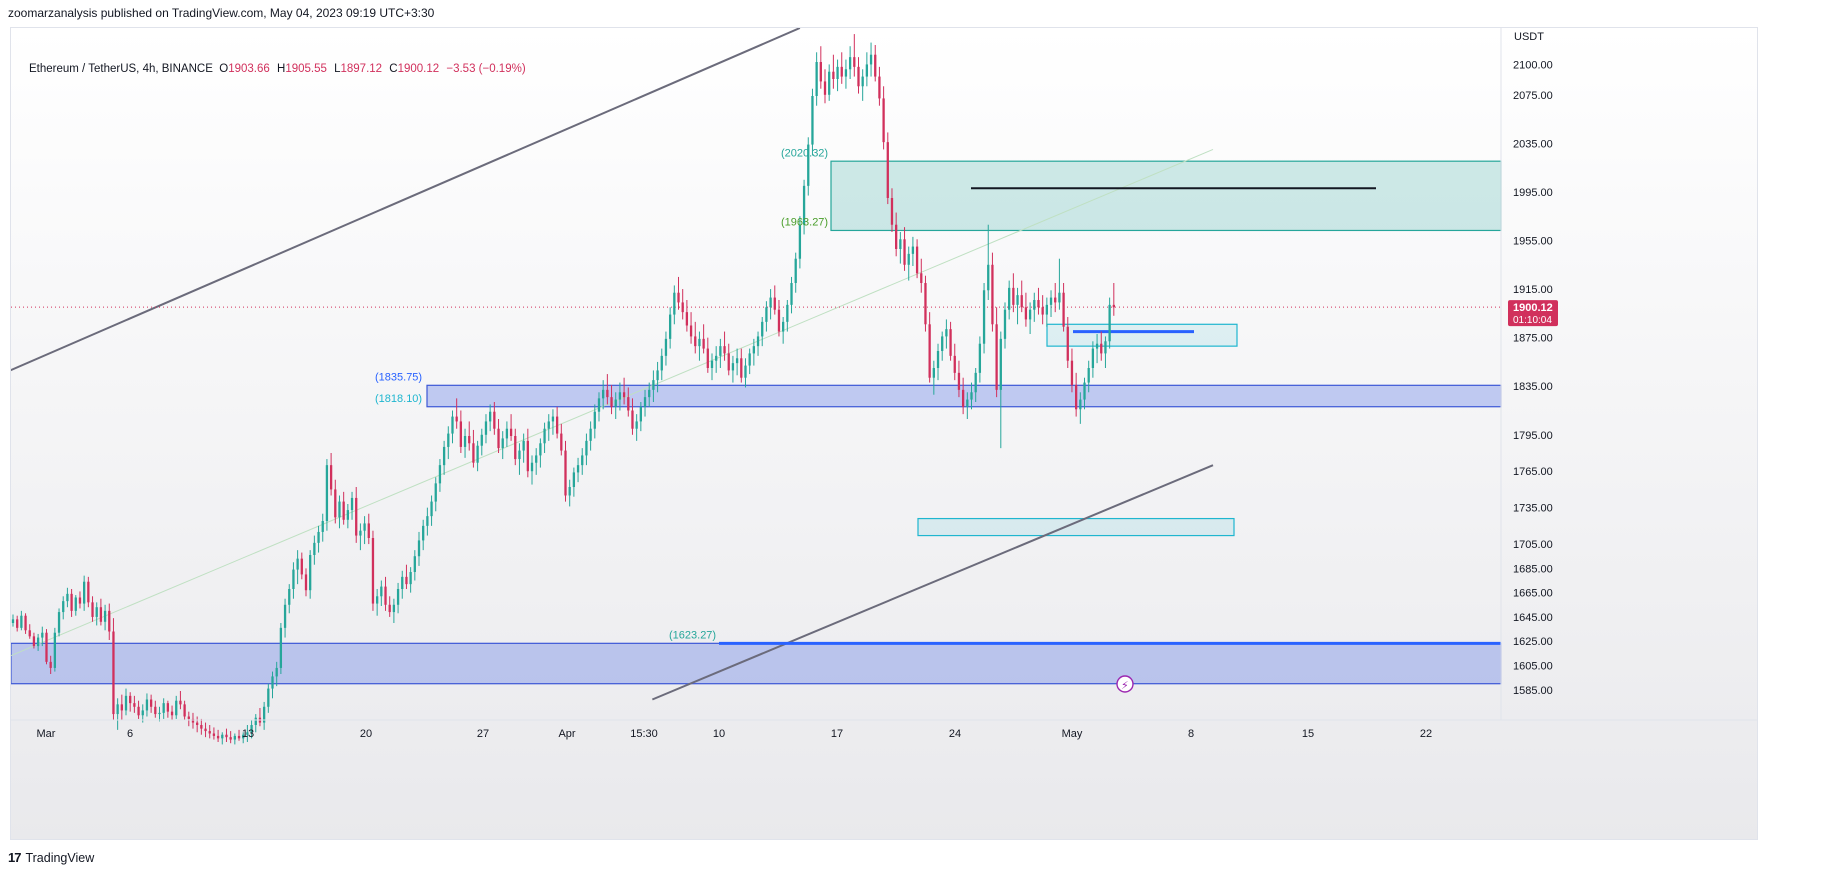  I want to click on tradingview-brand: TradingView, so click(60, 857).